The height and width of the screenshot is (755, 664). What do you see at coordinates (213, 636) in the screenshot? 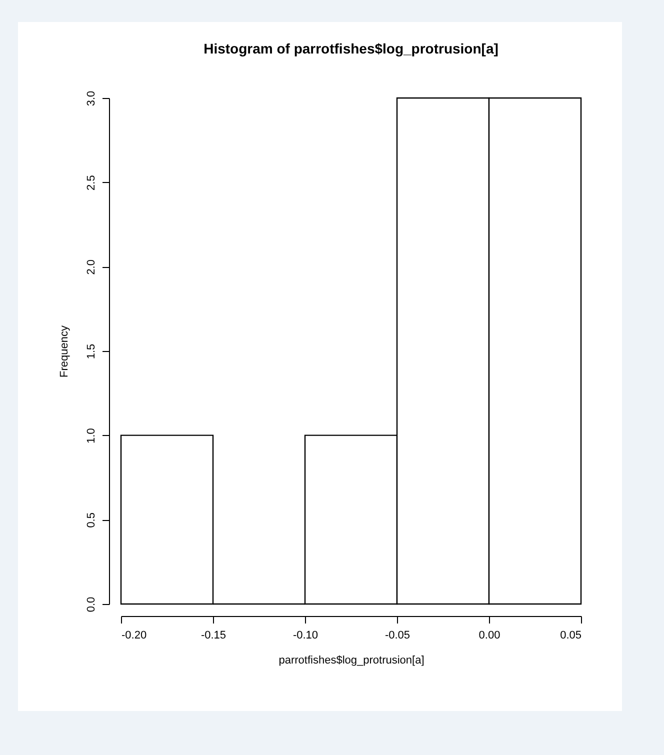
I see `x-tick-label: -0.15` at bounding box center [213, 636].